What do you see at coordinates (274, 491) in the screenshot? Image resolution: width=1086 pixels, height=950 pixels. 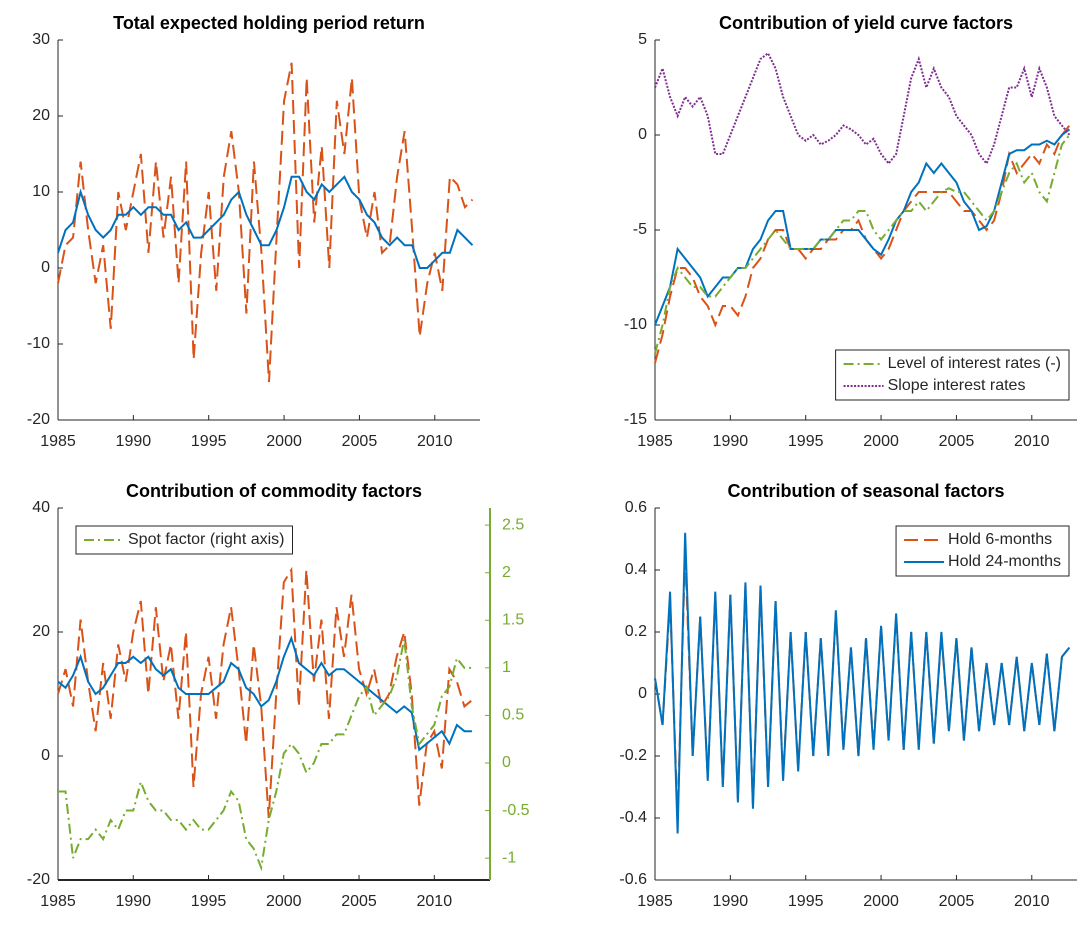 I see `chart-title: Contribution of commodity factors` at bounding box center [274, 491].